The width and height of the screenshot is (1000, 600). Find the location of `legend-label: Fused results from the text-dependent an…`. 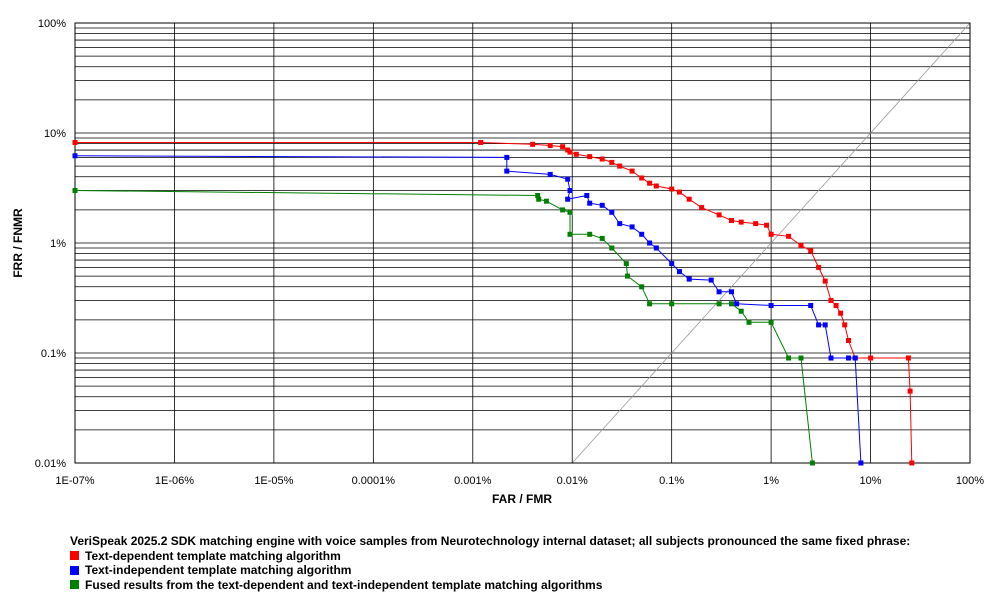

legend-label: Fused results from the text-dependent an… is located at coordinates (344, 584).